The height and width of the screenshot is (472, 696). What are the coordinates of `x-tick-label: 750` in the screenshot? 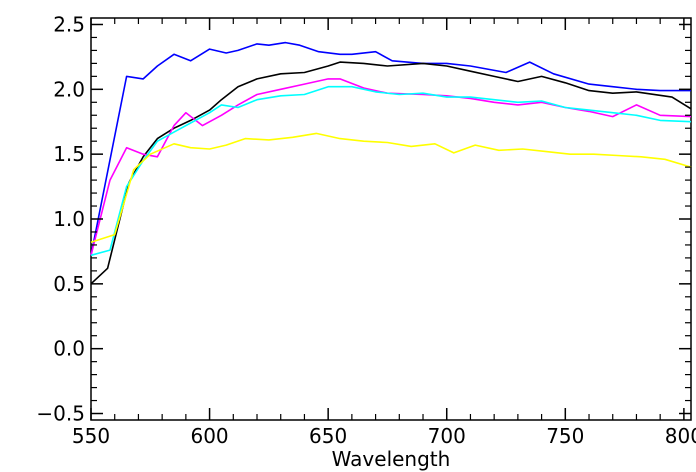 It's located at (565, 436).